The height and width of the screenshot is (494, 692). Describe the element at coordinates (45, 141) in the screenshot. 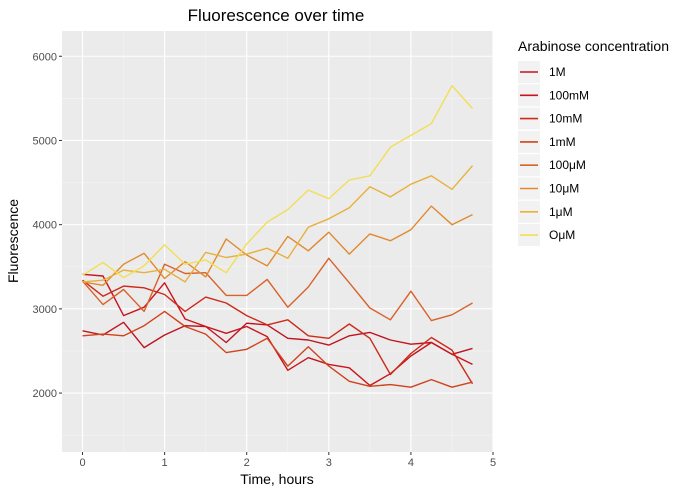

I see `y-tick-label: 5000` at that location.